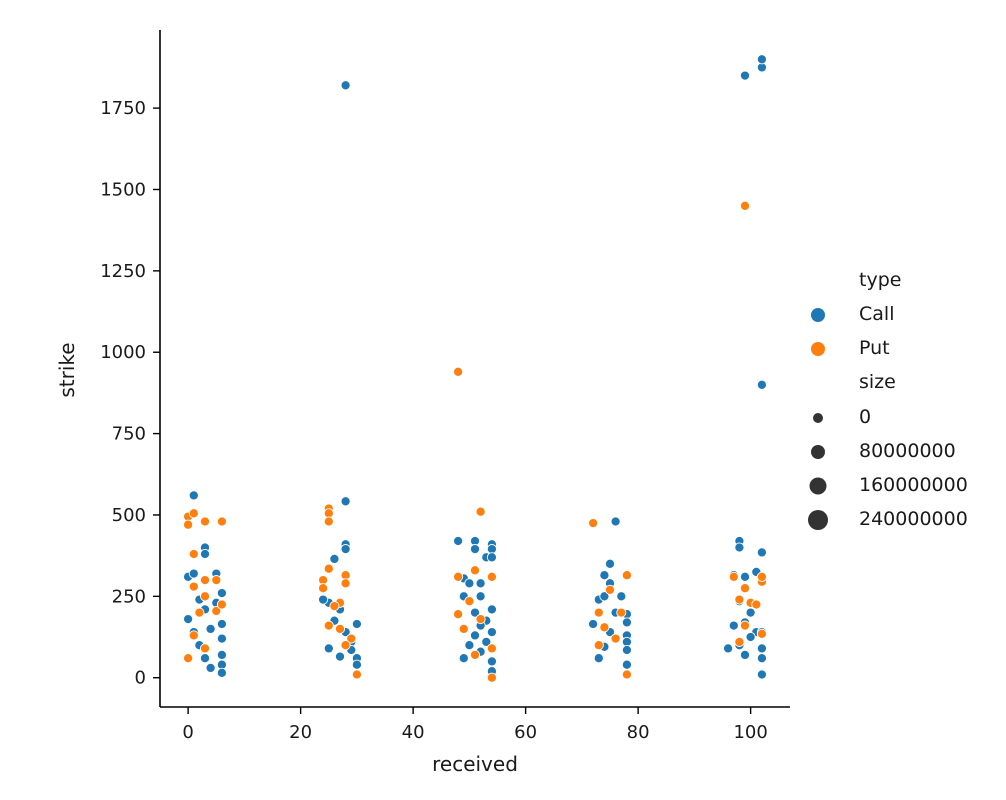  I want to click on legend-size-label-1: 80000000, so click(907, 451).